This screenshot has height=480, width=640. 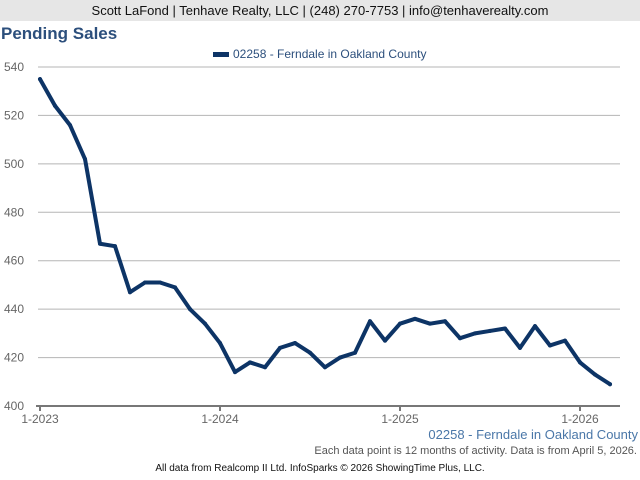 I want to click on legend-swatch, so click(x=221, y=54).